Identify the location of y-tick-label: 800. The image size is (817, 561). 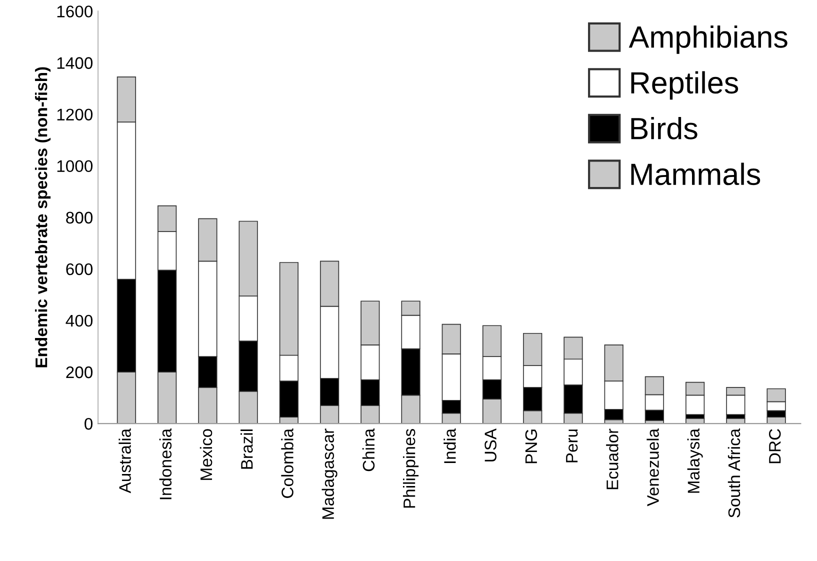
(79, 218).